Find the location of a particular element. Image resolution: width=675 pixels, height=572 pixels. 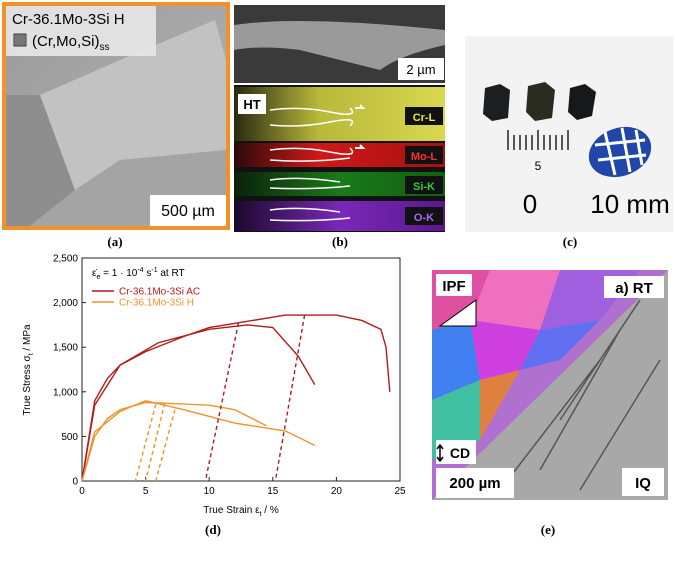

y-axis-label: True Stress σt / MPa is located at coordinates (28, 370).